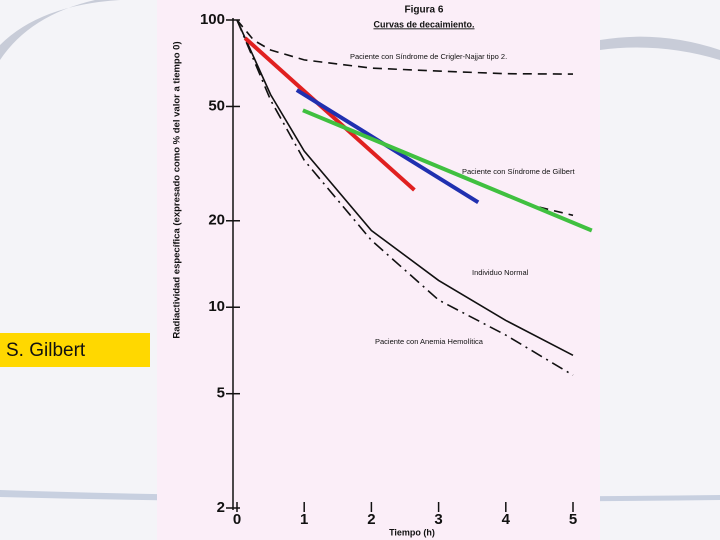 This screenshot has width=720, height=540. I want to click on series-label: Individuo Normal, so click(500, 272).